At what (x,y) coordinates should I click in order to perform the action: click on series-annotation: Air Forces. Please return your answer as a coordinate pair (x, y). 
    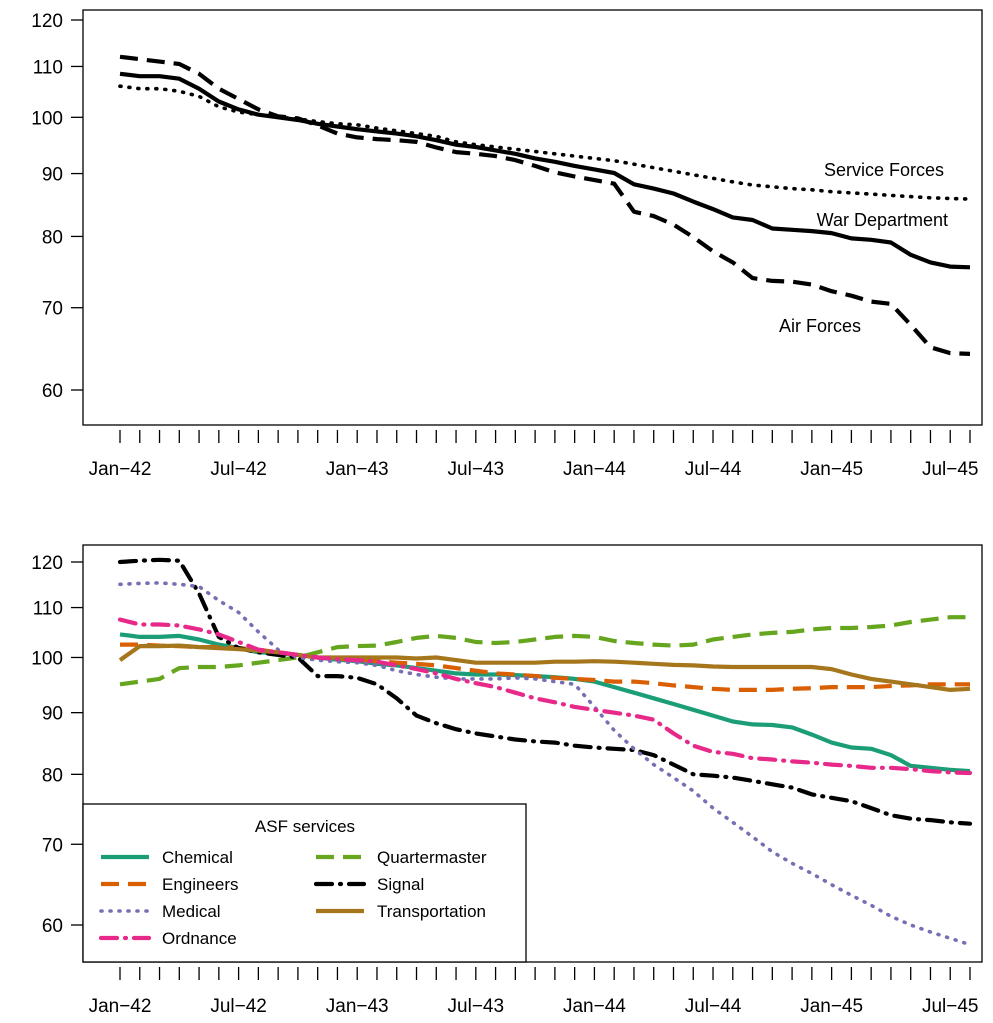
    Looking at the image, I should click on (820, 326).